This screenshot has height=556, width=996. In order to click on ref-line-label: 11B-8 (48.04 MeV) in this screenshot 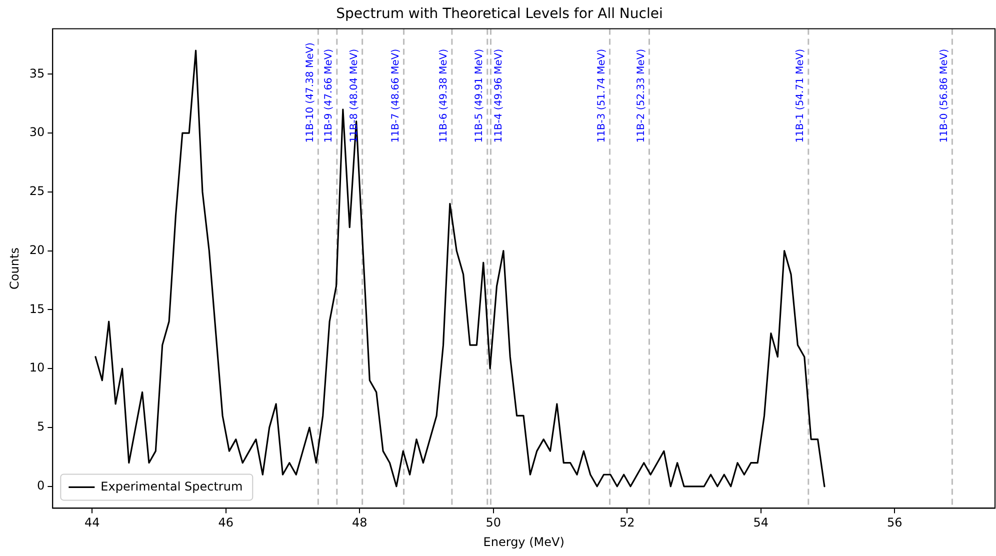, I will do `click(354, 95)`.